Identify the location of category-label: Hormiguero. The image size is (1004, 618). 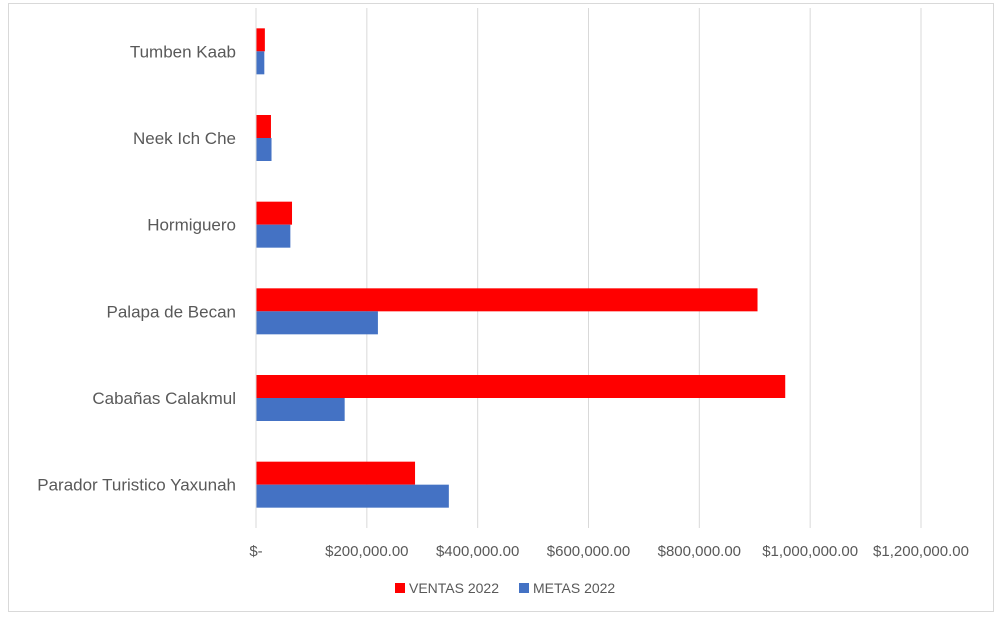
(191, 225).